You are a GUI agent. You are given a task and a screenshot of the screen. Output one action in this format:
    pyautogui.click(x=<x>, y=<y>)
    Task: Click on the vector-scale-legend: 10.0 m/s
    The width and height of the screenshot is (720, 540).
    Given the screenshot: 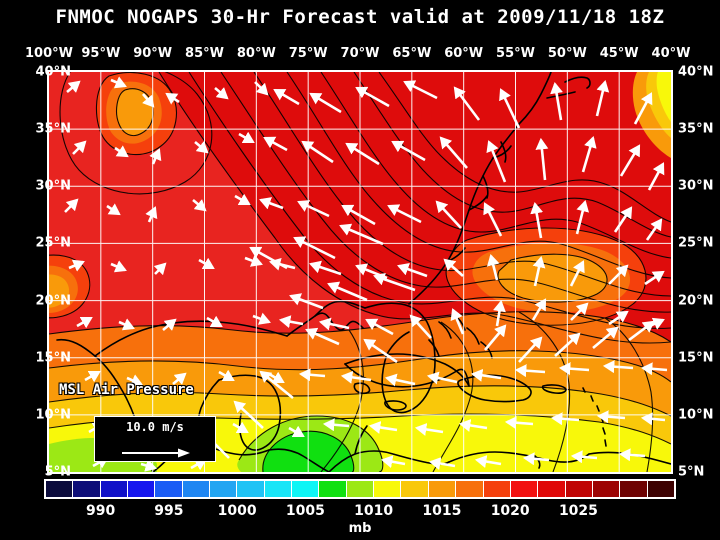 What is the action you would take?
    pyautogui.click(x=155, y=439)
    